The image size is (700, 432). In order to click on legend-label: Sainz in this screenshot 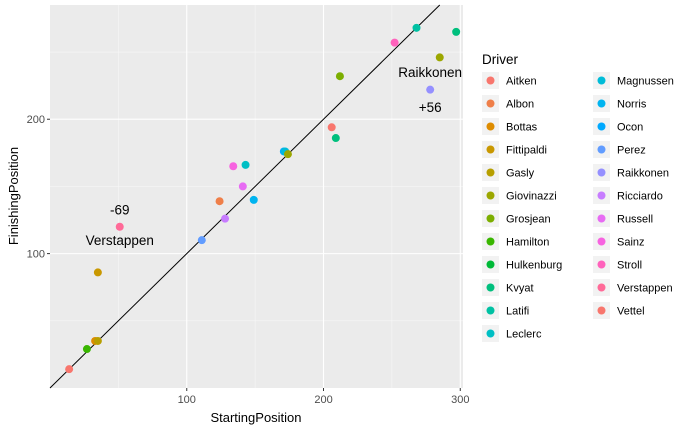, I will do `click(631, 243)`.